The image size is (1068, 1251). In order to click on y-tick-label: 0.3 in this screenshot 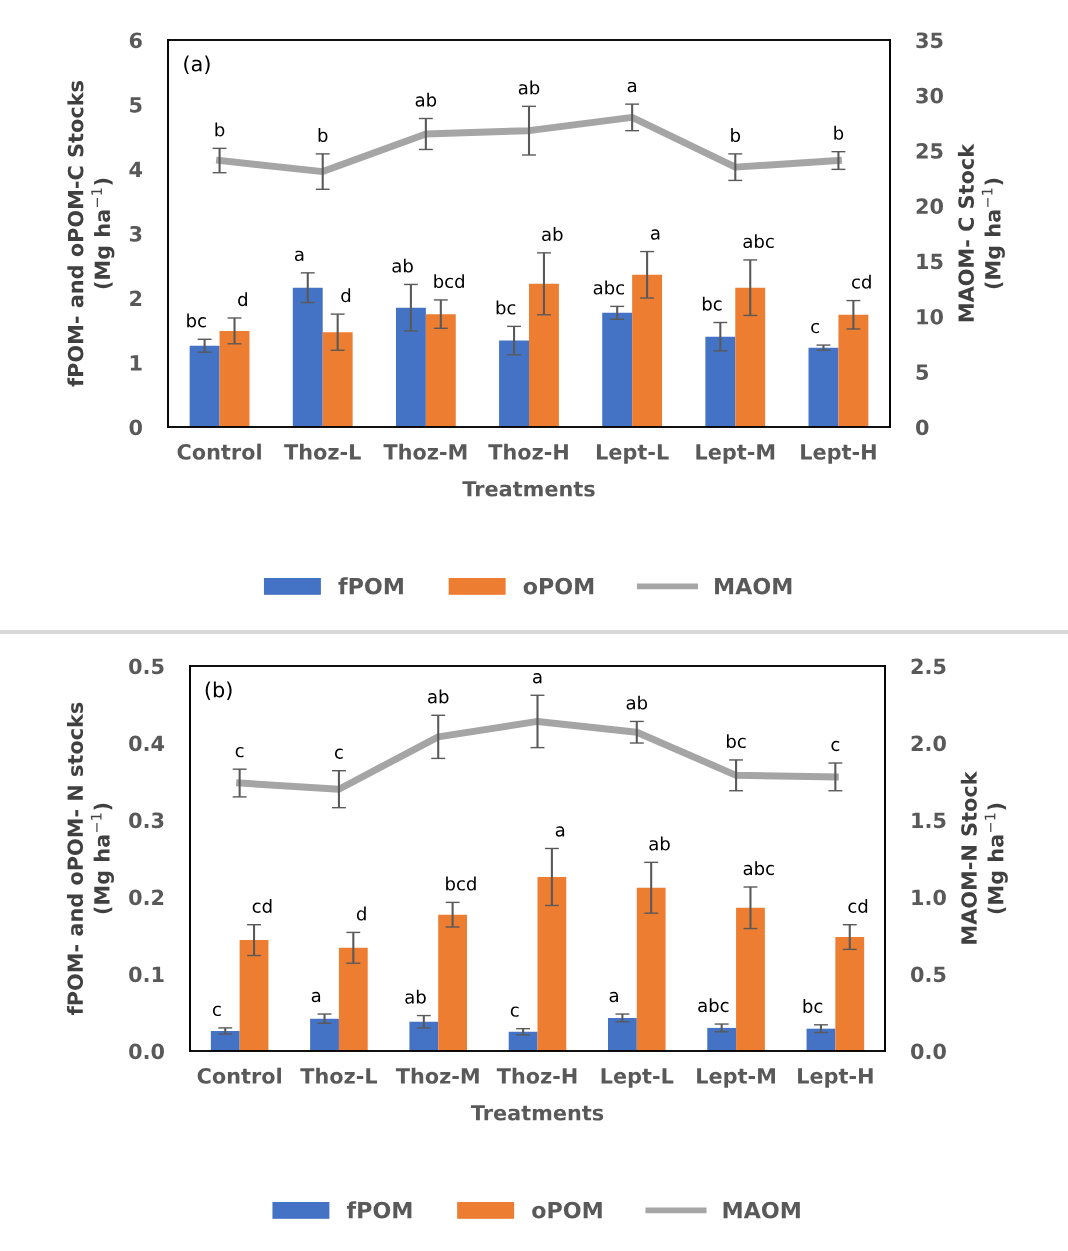, I will do `click(146, 820)`.